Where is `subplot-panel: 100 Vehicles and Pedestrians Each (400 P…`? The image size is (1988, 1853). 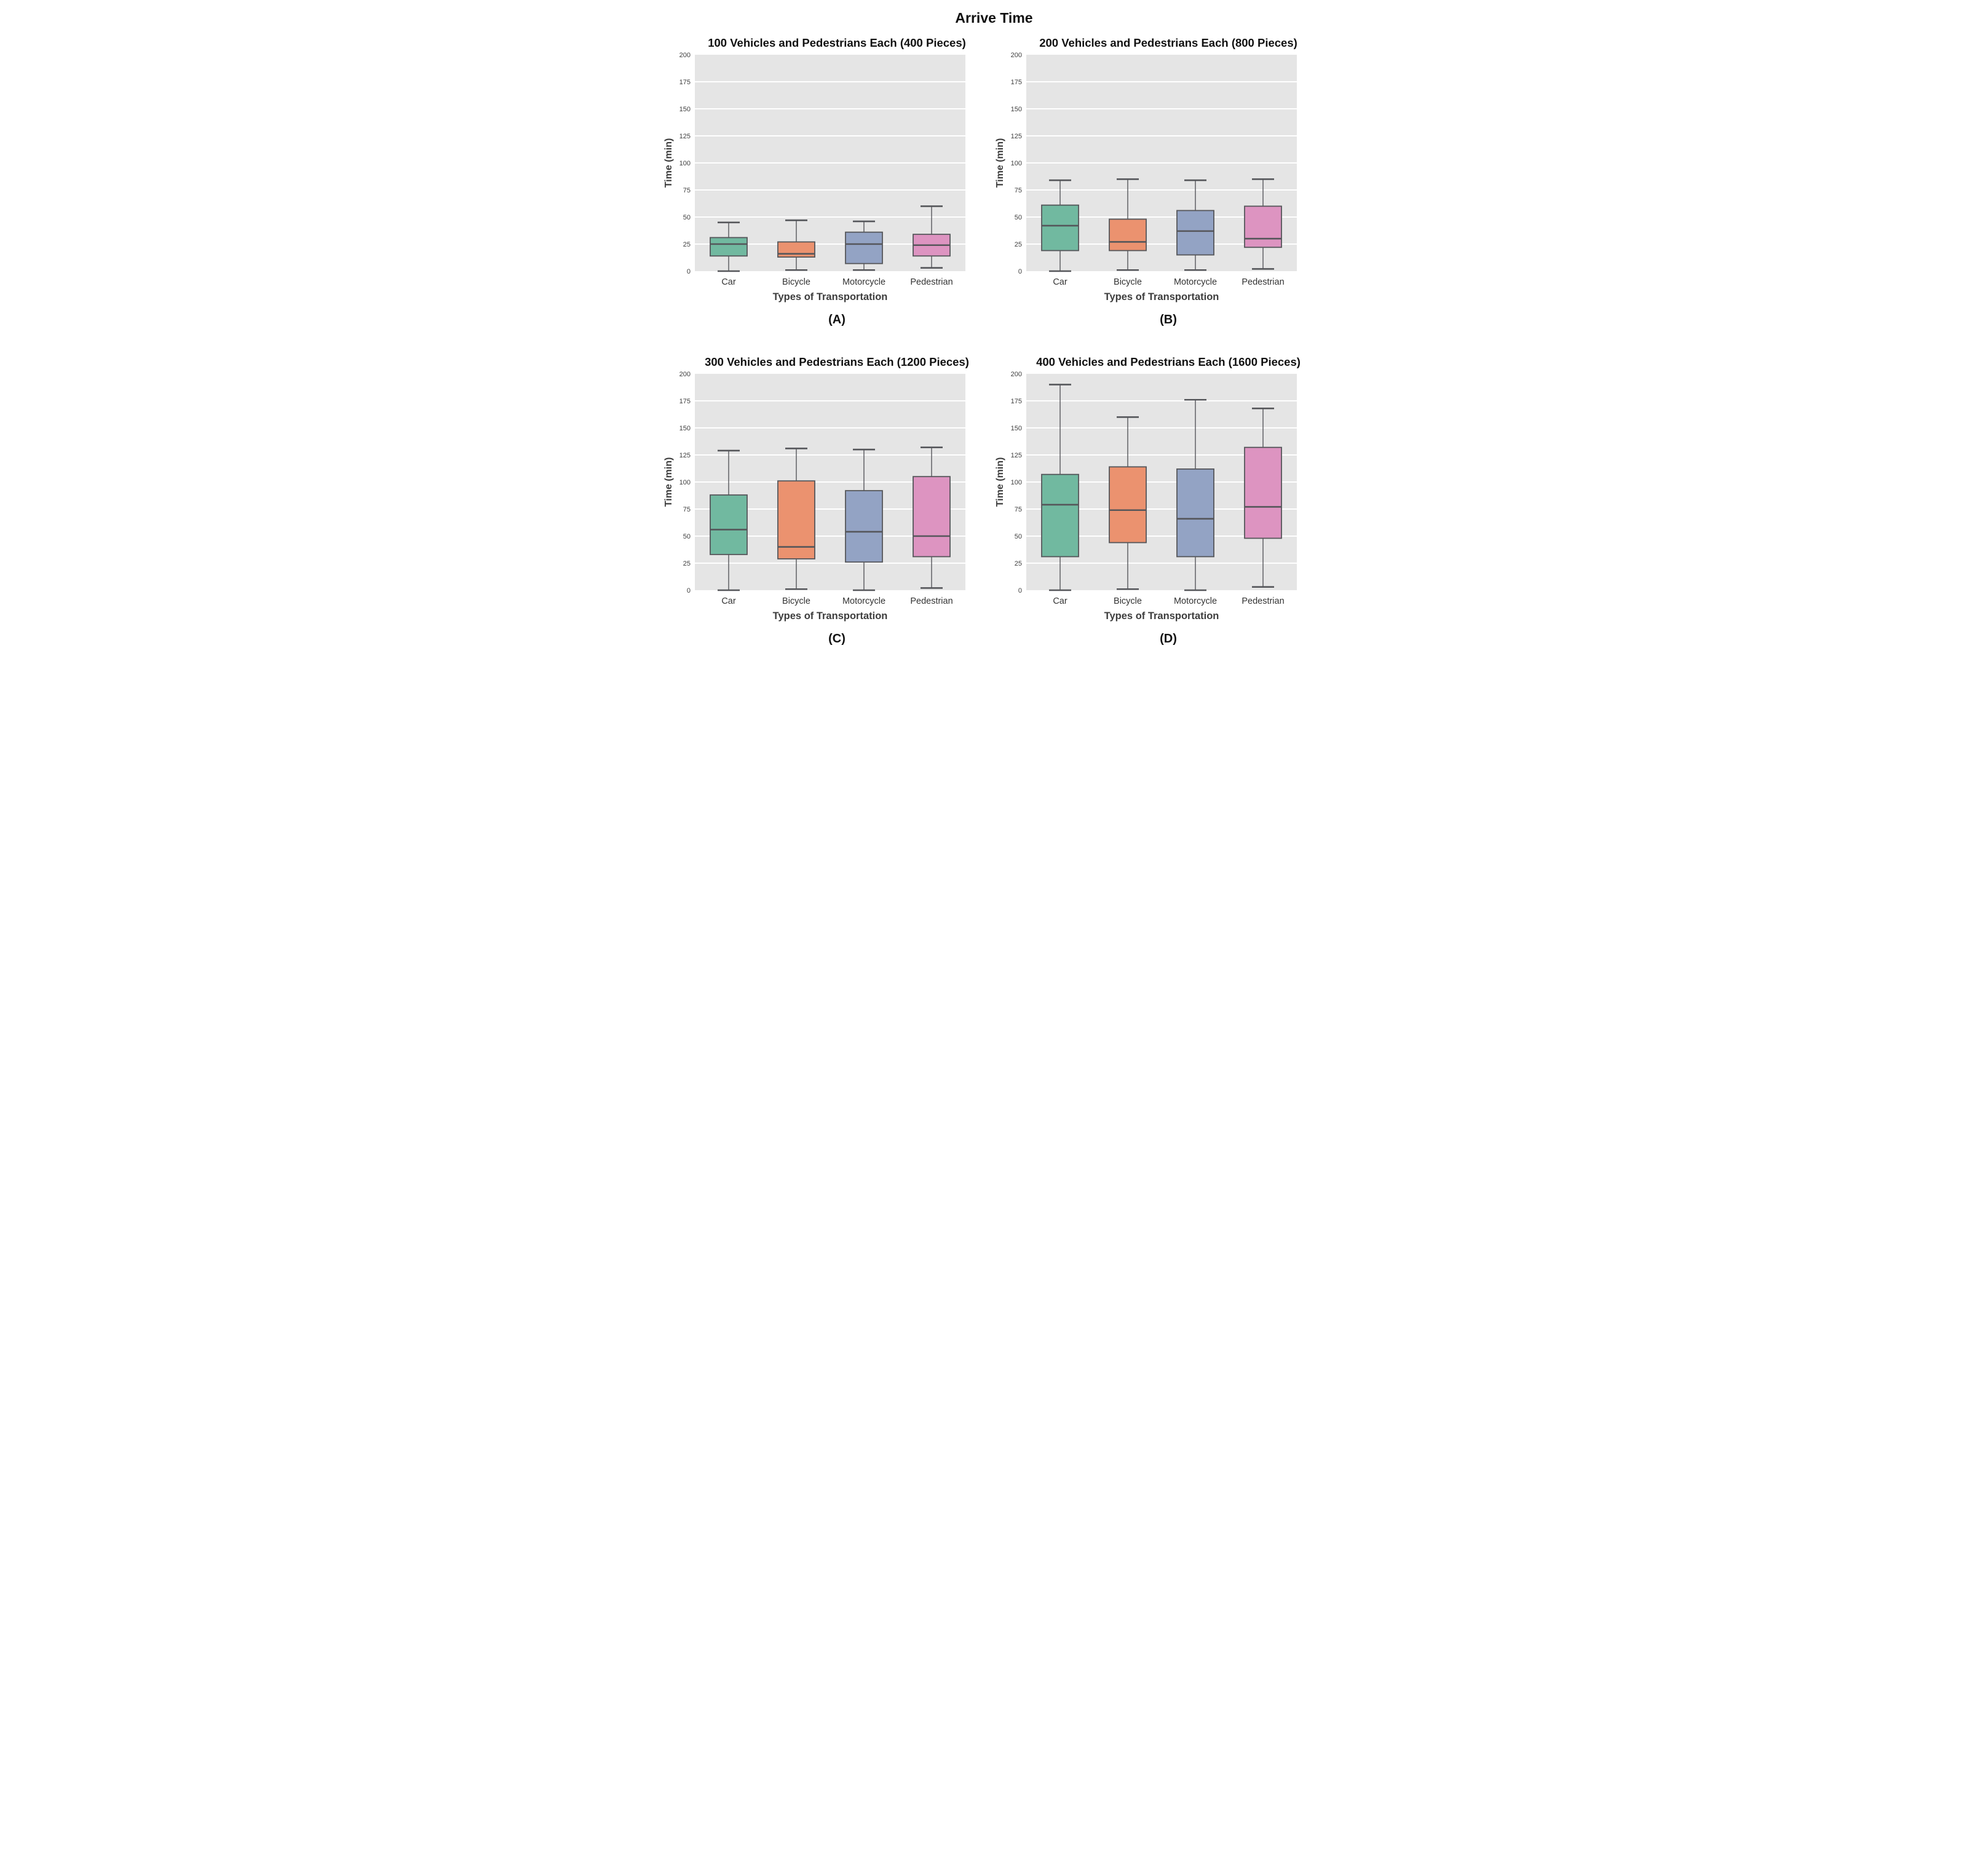
subplot-panel: 100 Vehicles and Pedestrians Each (400 P… is located at coordinates (821, 181).